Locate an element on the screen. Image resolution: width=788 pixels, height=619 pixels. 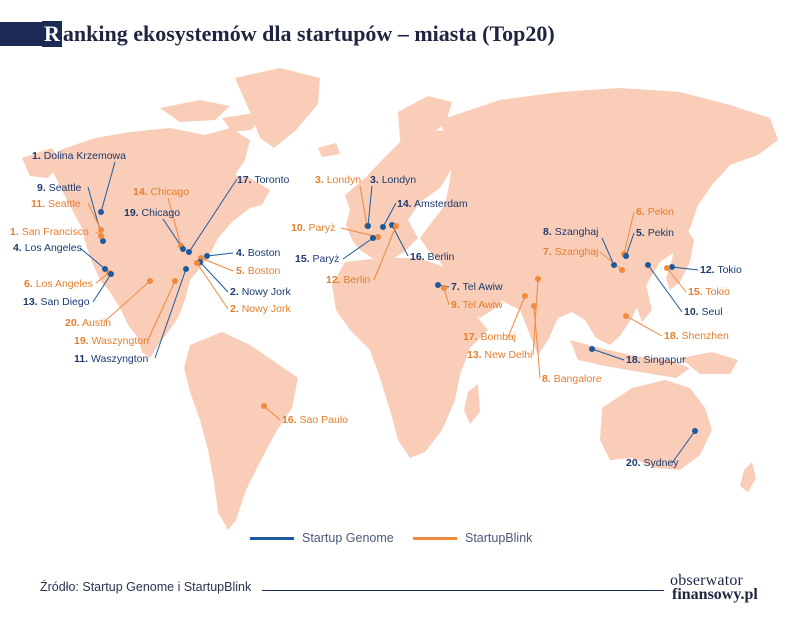
city-dot-l13 is located at coordinates (189, 252).